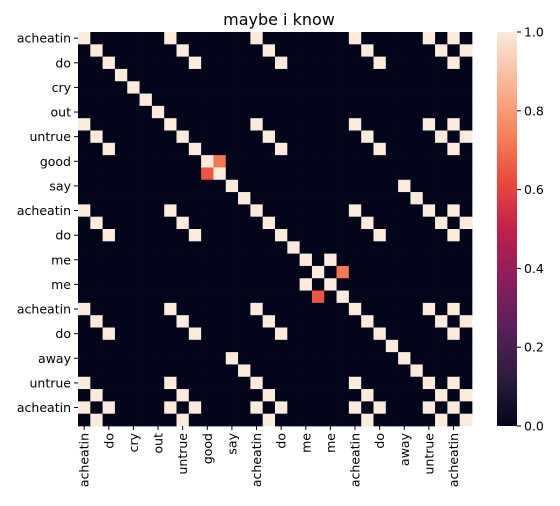  I want to click on colorbar-tick-label: 0.2, so click(534, 347).